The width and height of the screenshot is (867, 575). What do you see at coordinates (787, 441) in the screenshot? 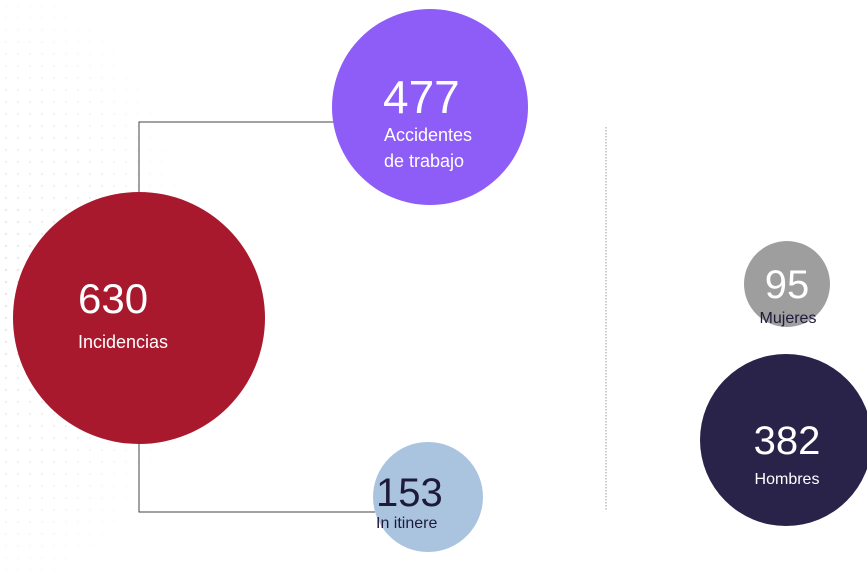
I see `node-value: 382` at bounding box center [787, 441].